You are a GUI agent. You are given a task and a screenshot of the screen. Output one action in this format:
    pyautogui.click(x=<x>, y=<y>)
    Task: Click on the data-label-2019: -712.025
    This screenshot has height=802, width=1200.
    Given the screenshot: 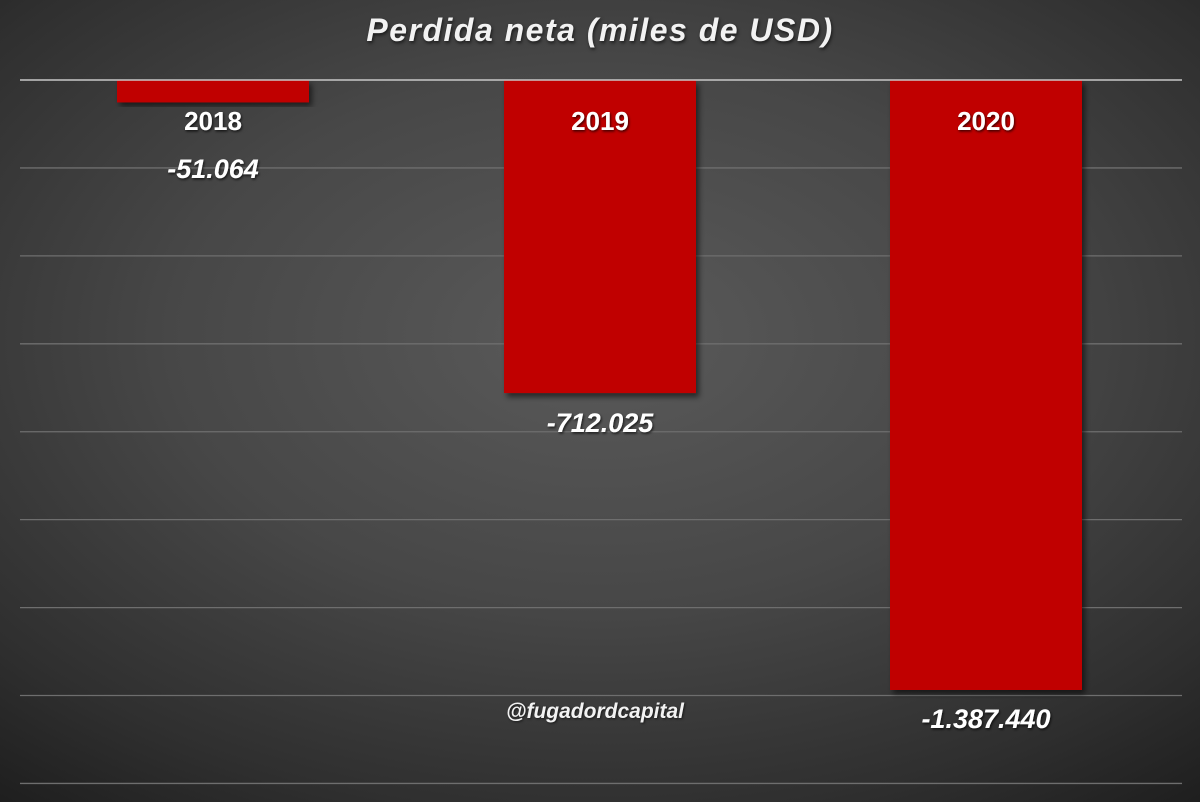 What is the action you would take?
    pyautogui.click(x=601, y=423)
    